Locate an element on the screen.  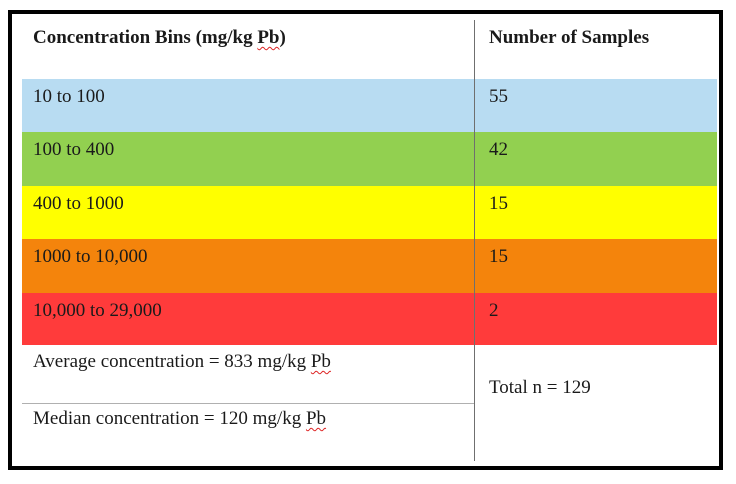
median-unit: Pb is located at coordinates (316, 418).